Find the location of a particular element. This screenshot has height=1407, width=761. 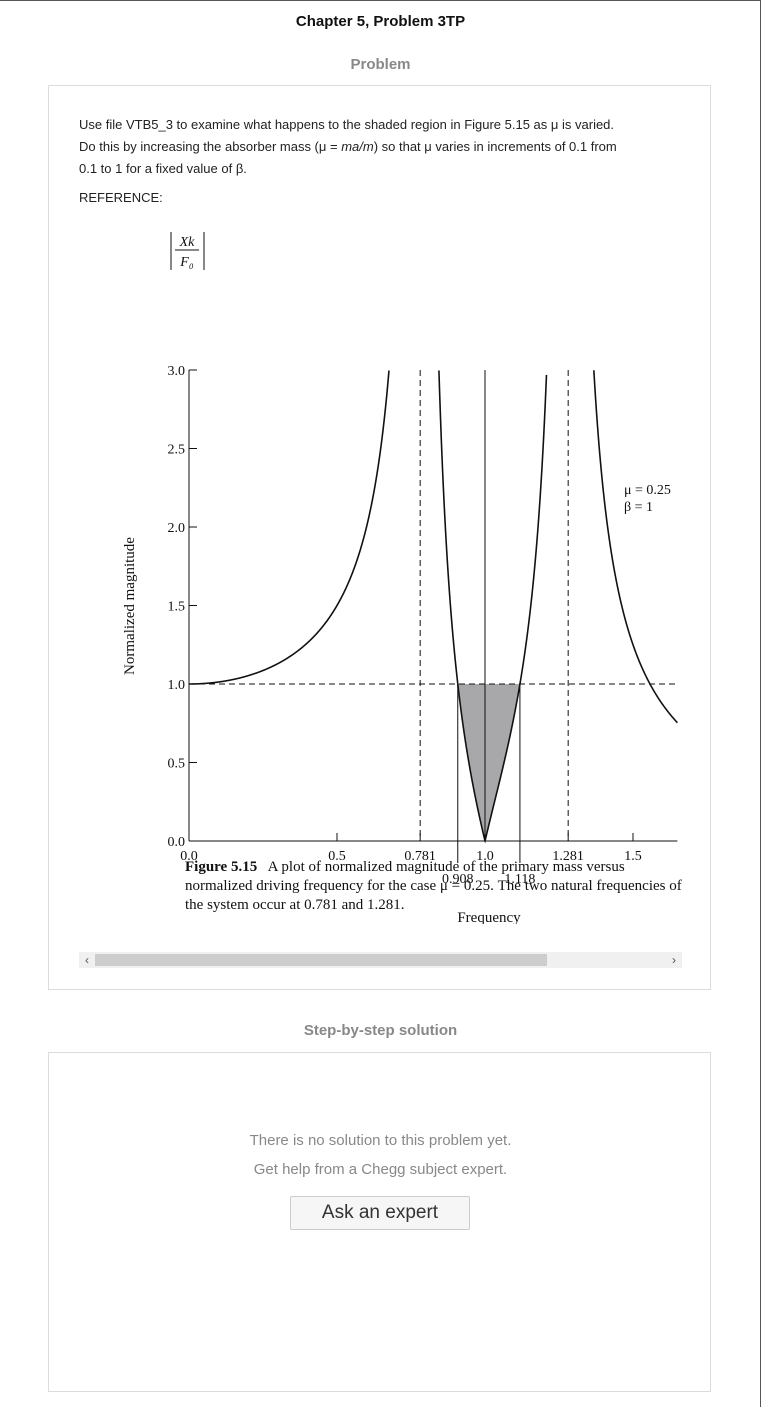

y-tick-label-2: 2.0 is located at coordinates (177, 528).